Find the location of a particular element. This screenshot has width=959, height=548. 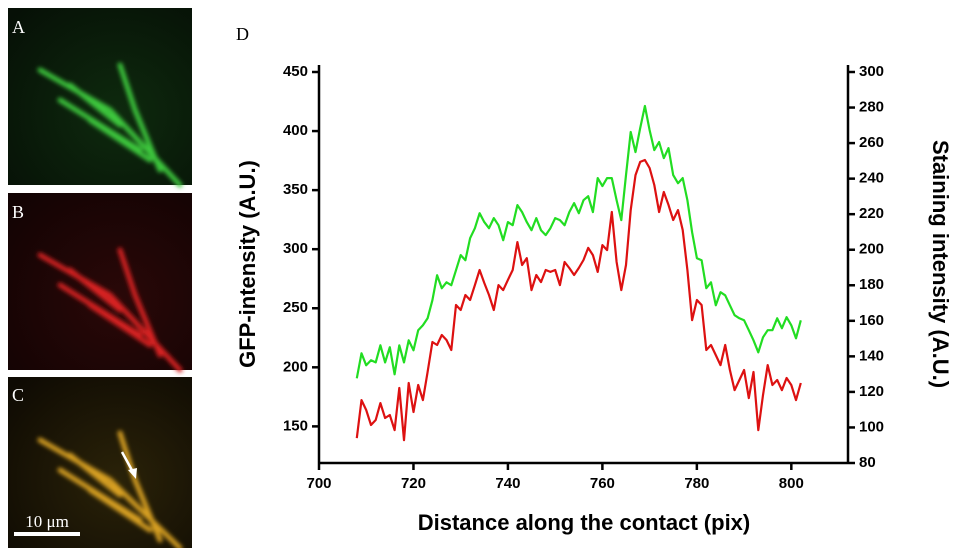

panel-label: D is located at coordinates (242, 34).